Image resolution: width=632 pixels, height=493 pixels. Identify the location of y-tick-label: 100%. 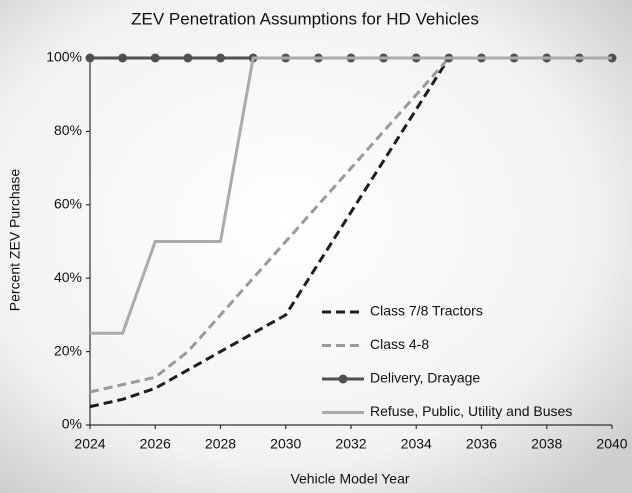
(64, 57).